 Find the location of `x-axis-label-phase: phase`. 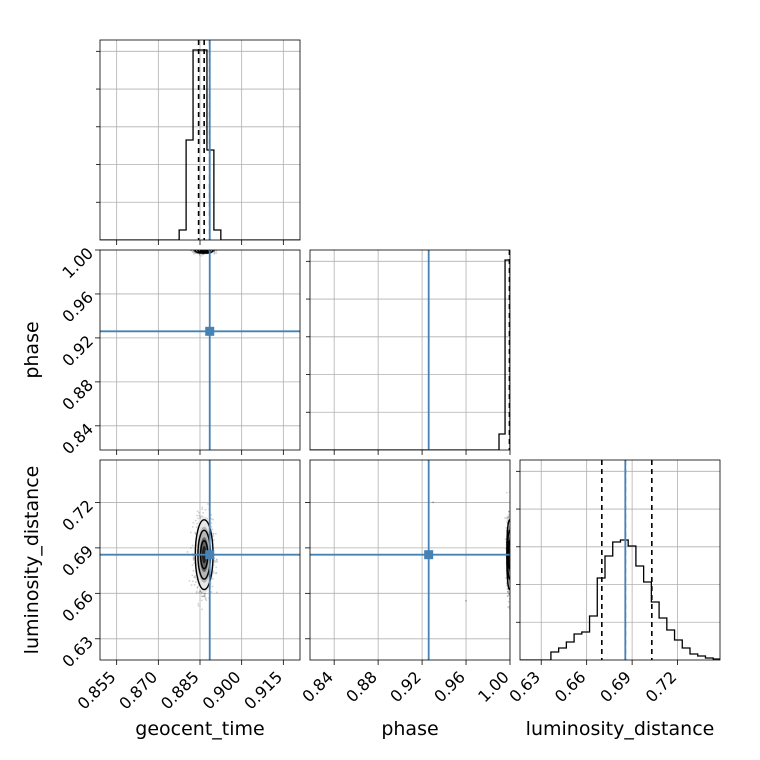

x-axis-label-phase: phase is located at coordinates (409, 729).